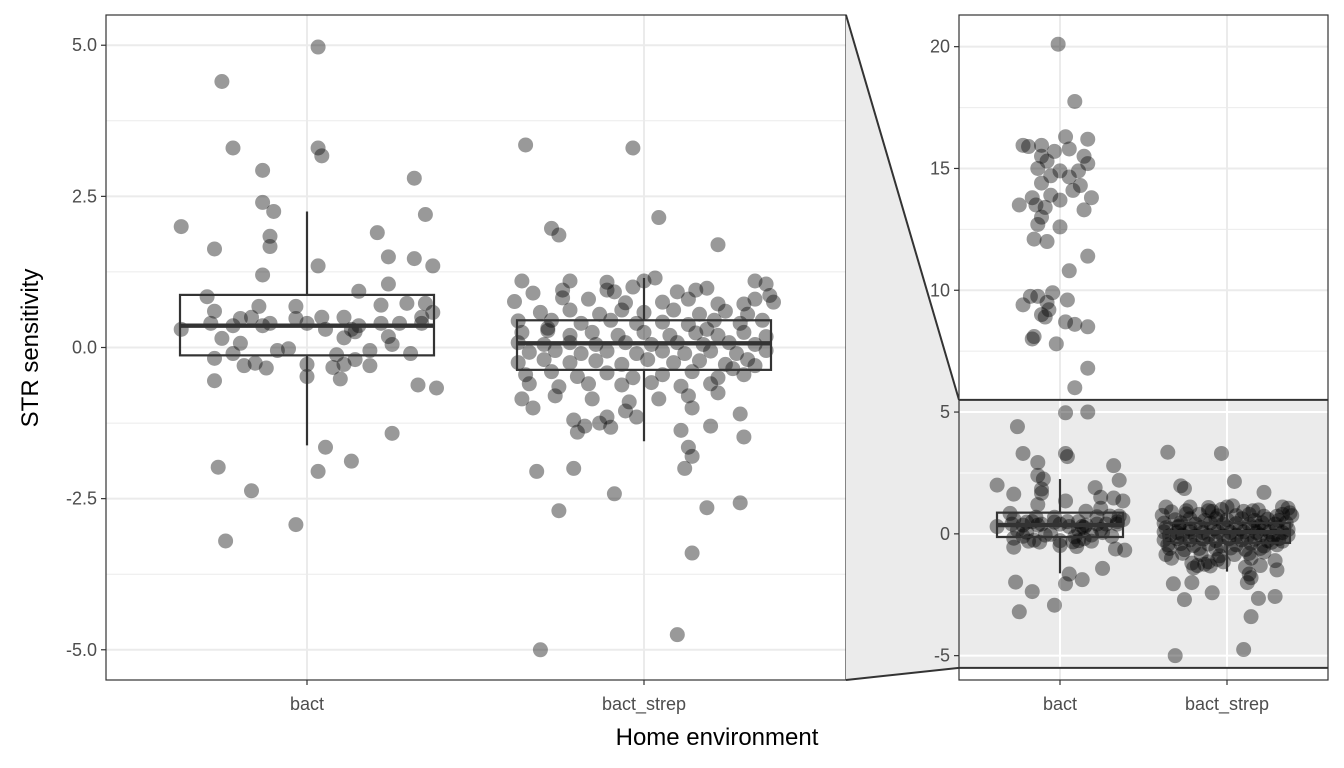 The width and height of the screenshot is (1344, 768). Describe the element at coordinates (940, 168) in the screenshot. I see `y-tick-label: 15` at that location.